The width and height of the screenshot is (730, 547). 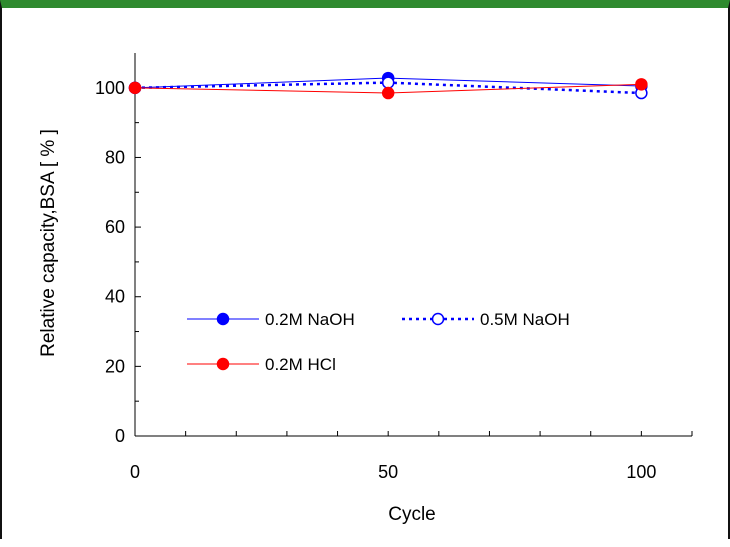 I want to click on chart-legend: 0.2M NaOH 0.5M NaOH 0.2M HCl, so click(x=378, y=342).